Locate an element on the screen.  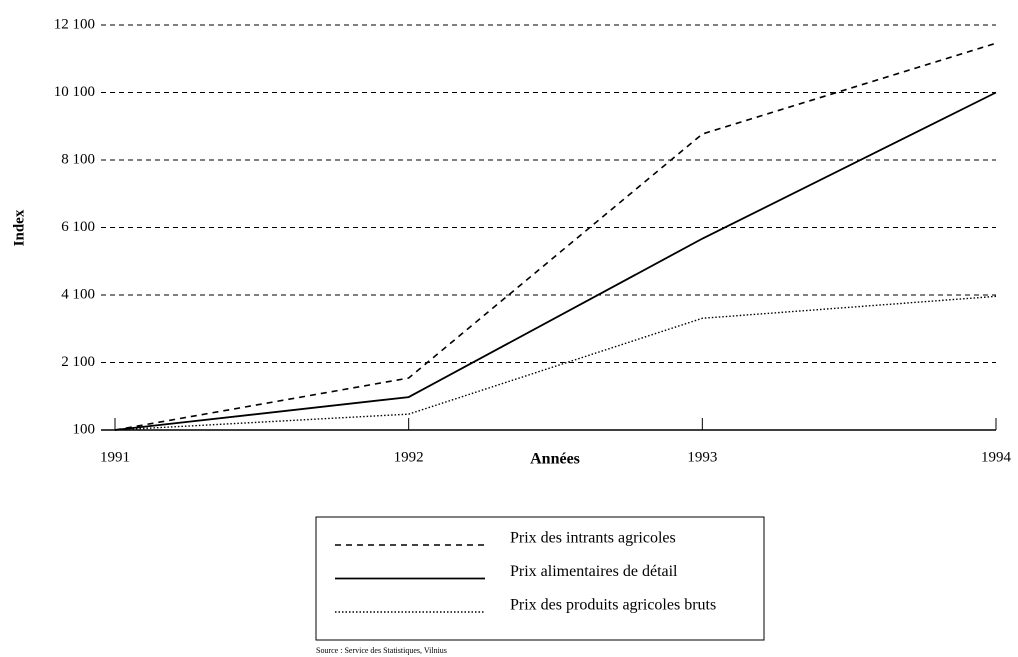
y-tick-label: 4 100 is located at coordinates (78, 294).